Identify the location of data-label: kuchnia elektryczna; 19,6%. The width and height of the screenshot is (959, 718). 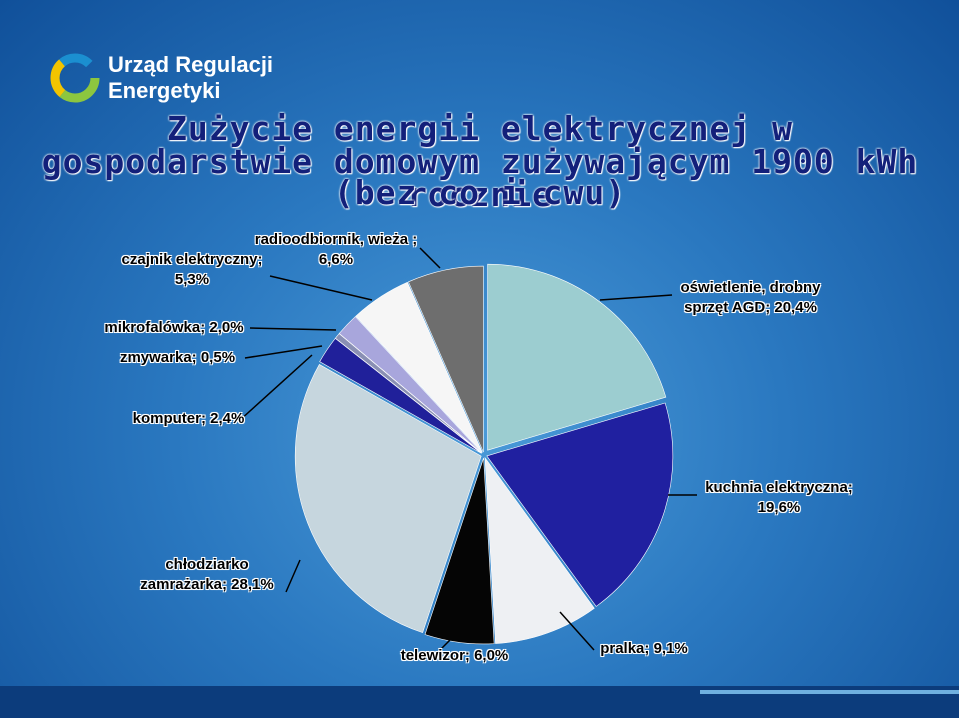
(779, 498).